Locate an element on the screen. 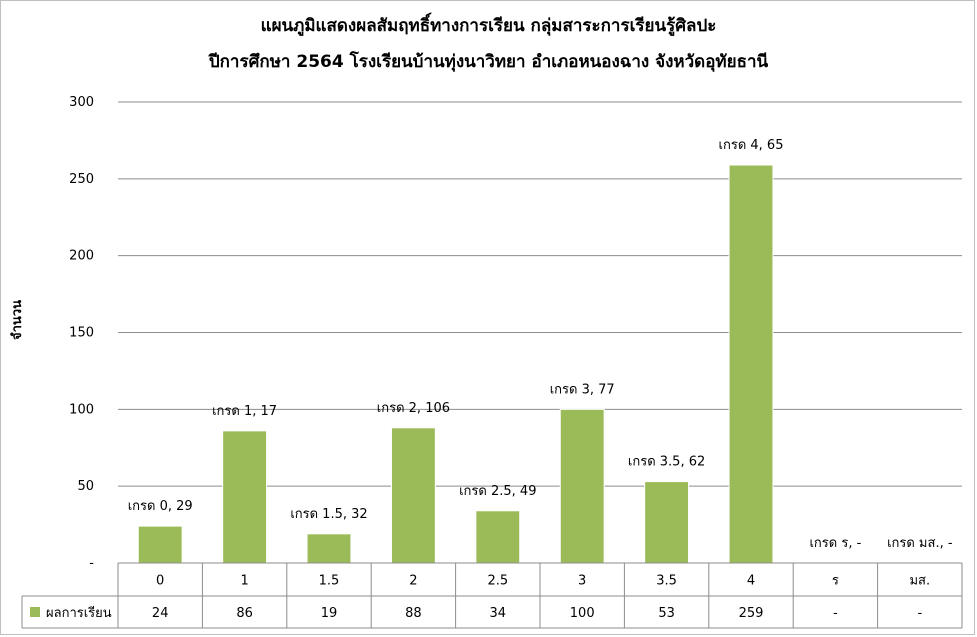 The image size is (977, 637). x-tick-label: ร is located at coordinates (835, 581).